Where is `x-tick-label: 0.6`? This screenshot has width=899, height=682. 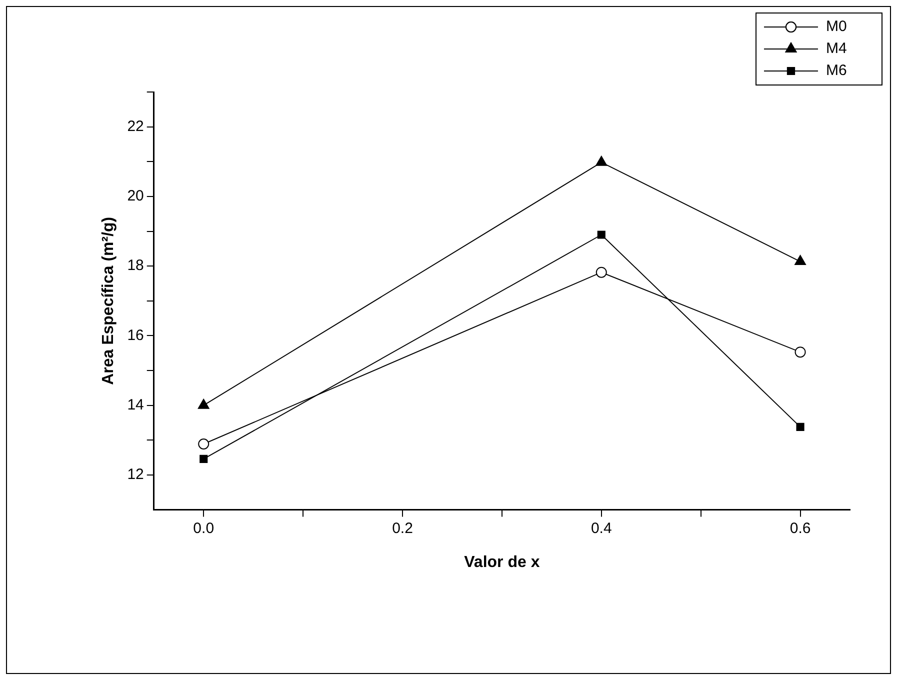 x-tick-label: 0.6 is located at coordinates (800, 528).